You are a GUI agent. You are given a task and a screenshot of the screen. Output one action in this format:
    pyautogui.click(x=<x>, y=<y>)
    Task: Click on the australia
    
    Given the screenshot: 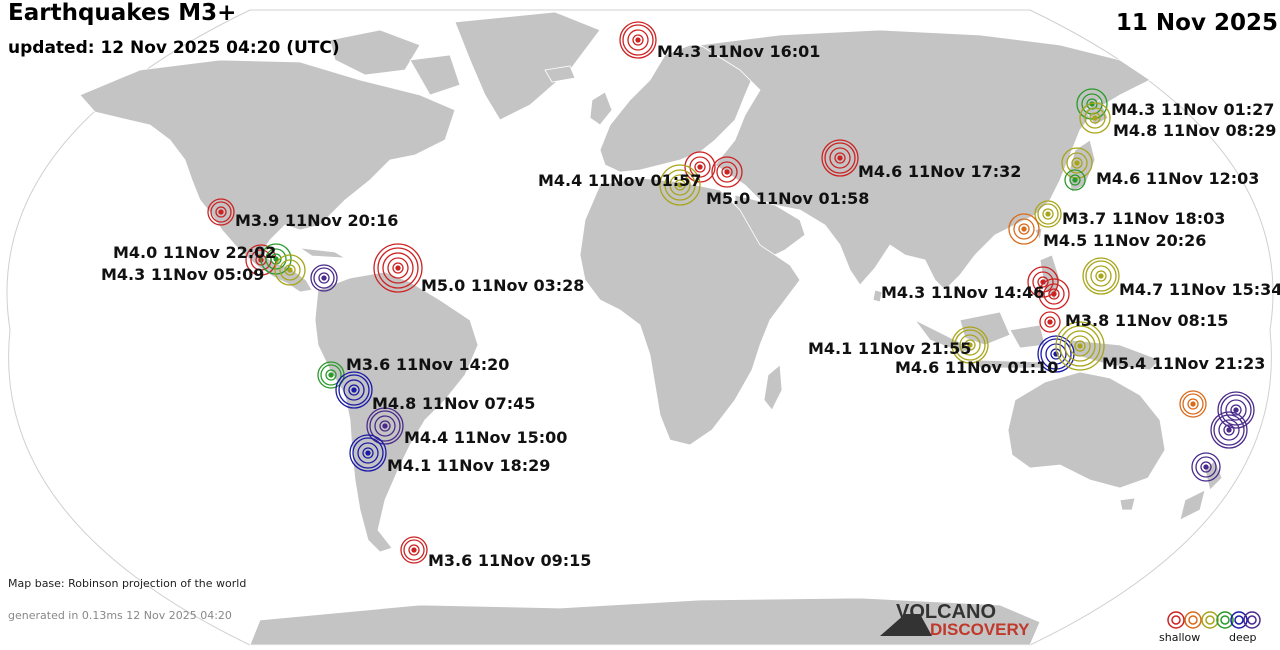 What is the action you would take?
    pyautogui.click(x=1086, y=430)
    